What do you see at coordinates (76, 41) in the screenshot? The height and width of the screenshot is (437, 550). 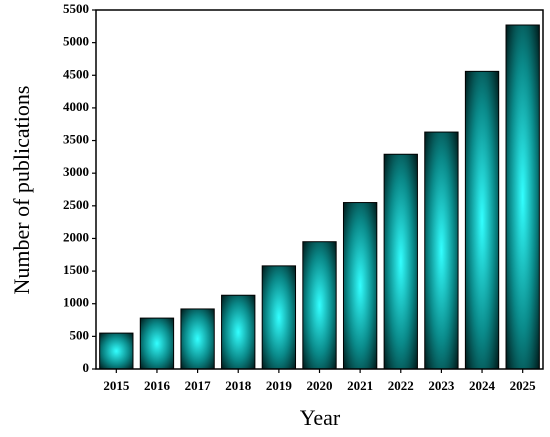 I see `y-tick-label: 5000` at bounding box center [76, 41].